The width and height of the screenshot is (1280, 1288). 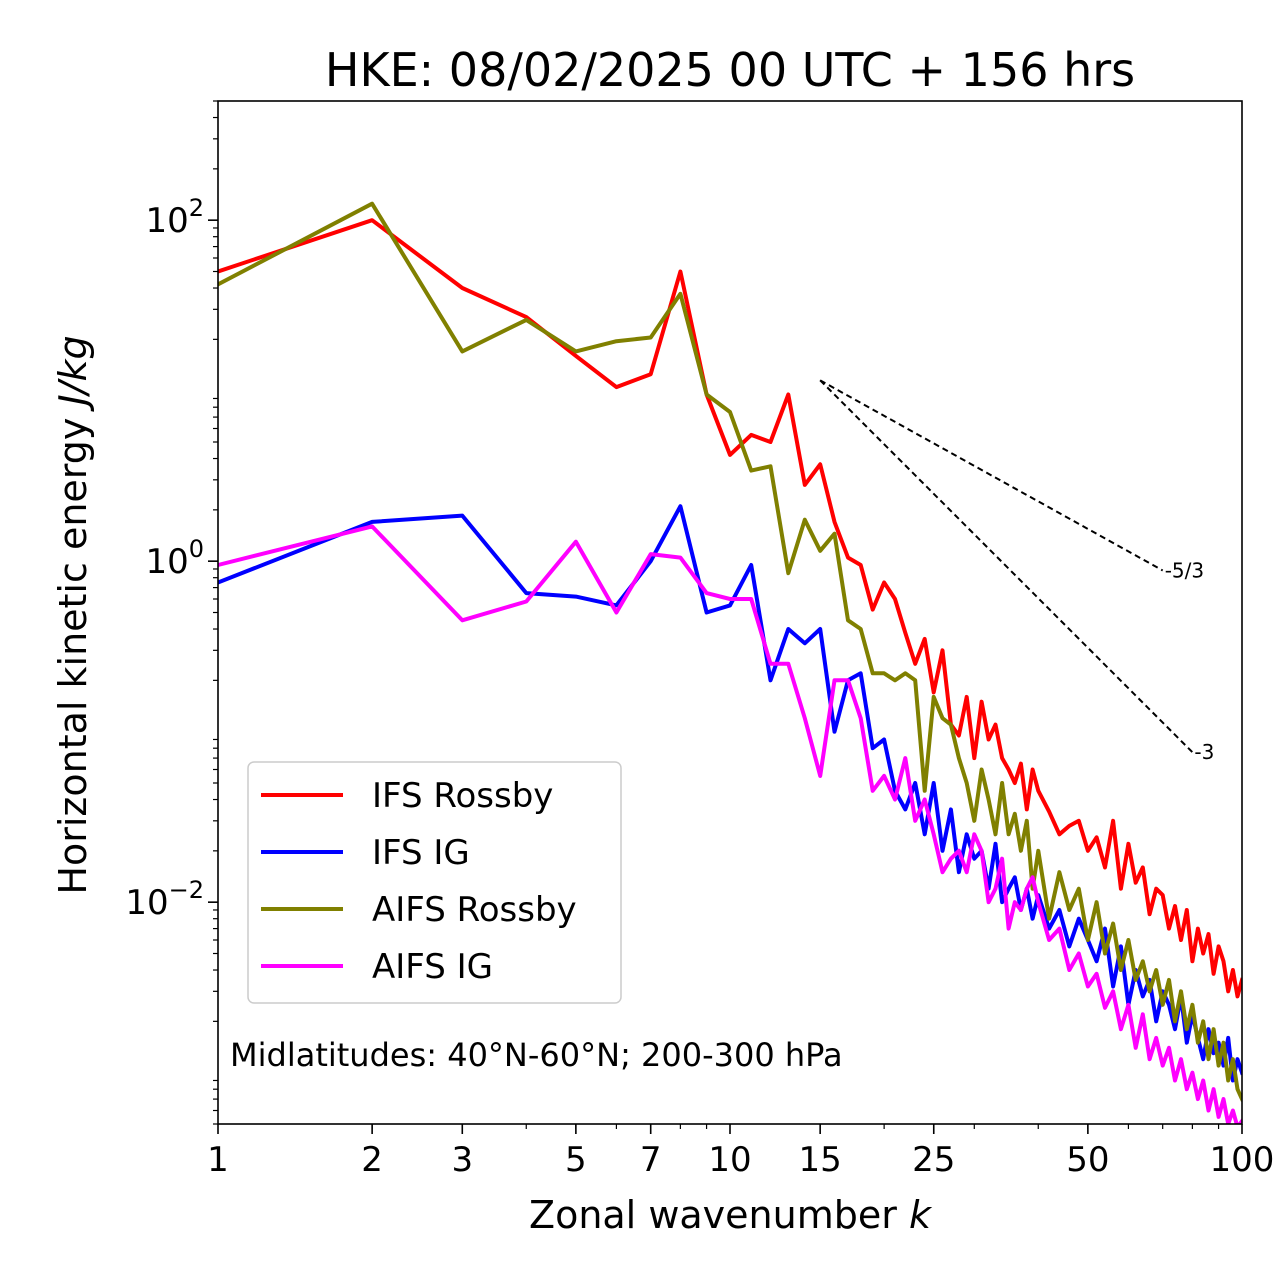 I want to click on x-tick-label: 5, so click(x=576, y=1160).